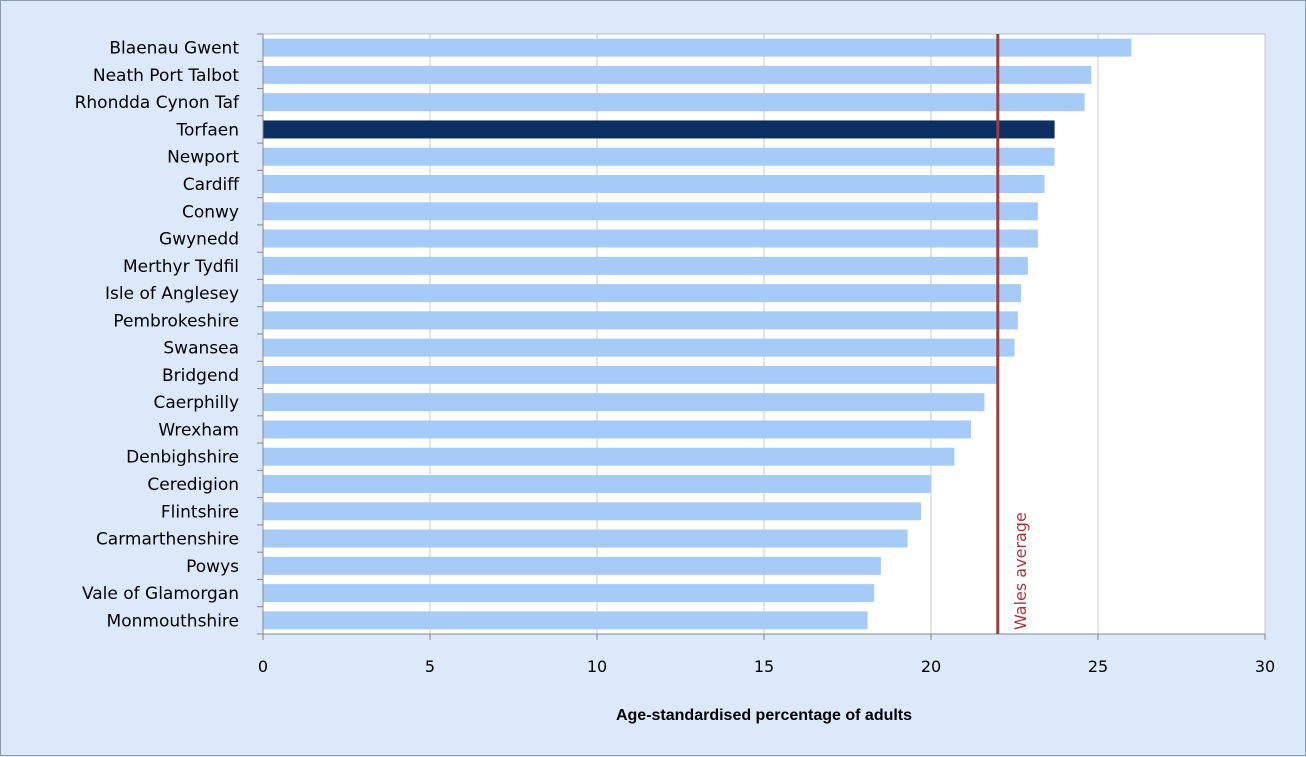  I want to click on bar-powys, so click(572, 565).